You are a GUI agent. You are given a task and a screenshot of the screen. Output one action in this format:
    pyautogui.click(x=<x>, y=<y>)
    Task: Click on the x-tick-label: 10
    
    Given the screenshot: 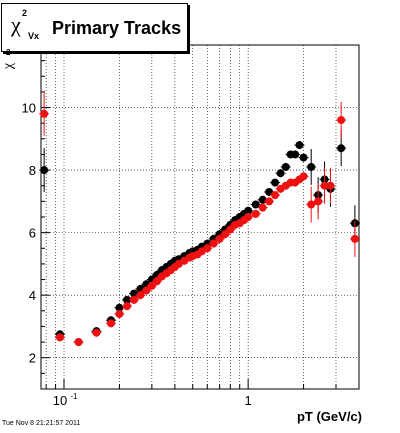 What is the action you would take?
    pyautogui.click(x=60, y=400)
    